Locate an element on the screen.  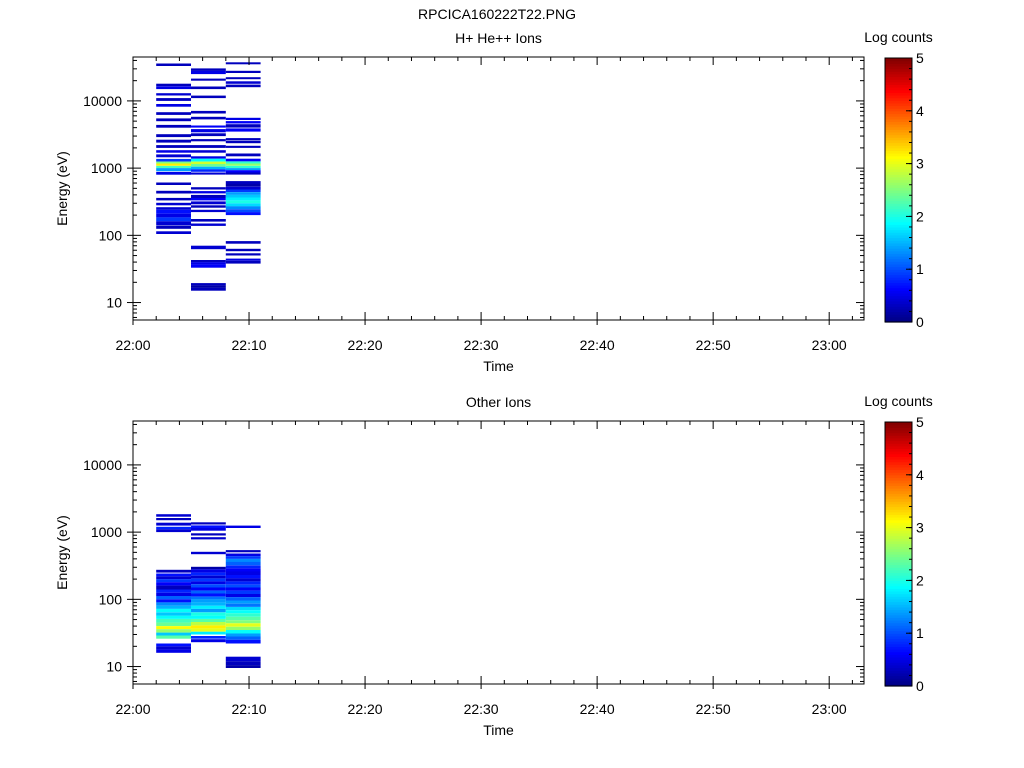
y-tick-label: 10000 is located at coordinates (102, 465).